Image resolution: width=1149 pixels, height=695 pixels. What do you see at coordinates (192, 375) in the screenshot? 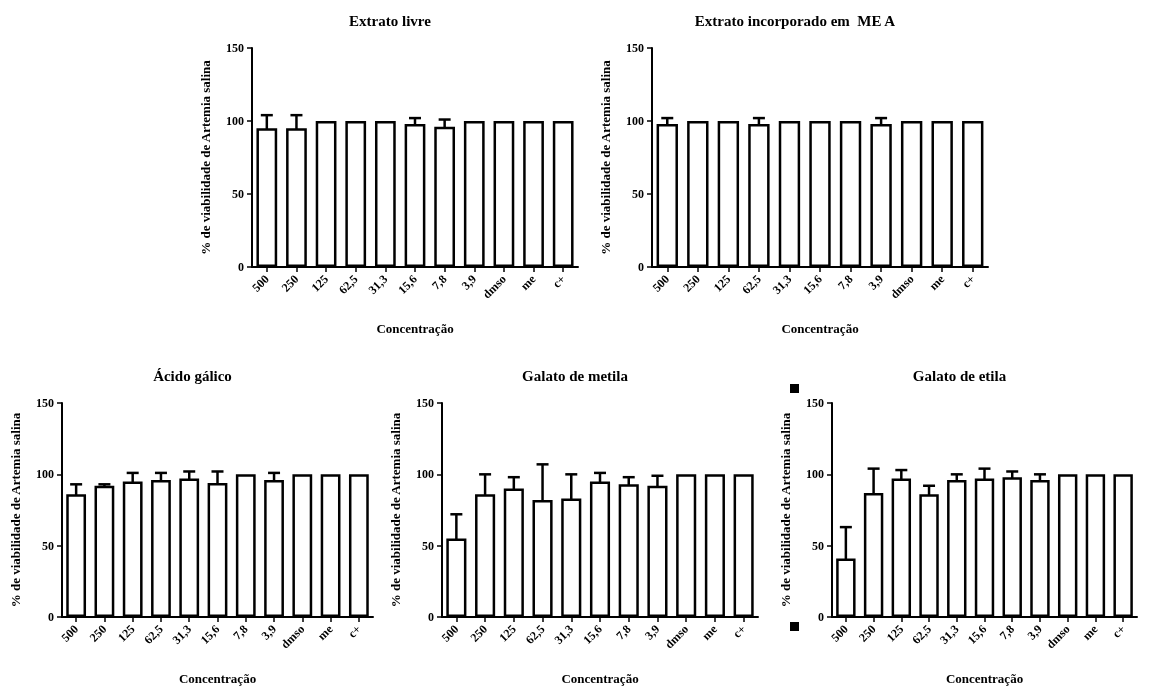
I see `chart-title: Ácido gálico` at bounding box center [192, 375].